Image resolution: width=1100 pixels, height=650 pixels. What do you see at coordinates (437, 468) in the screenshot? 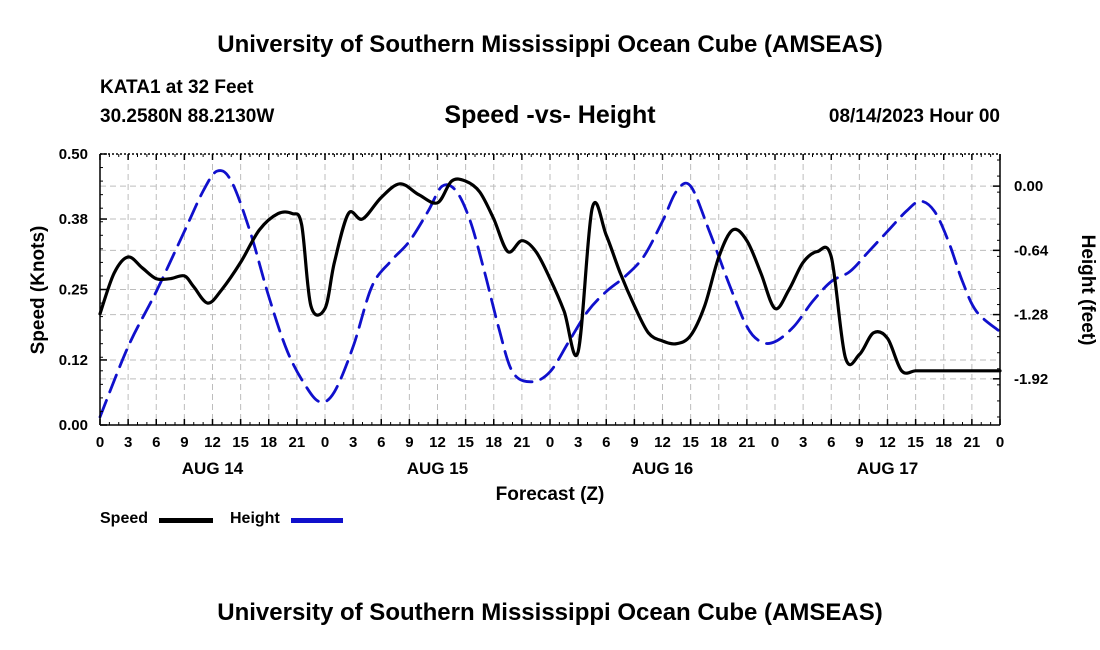
I see `date-label: AUG 15` at bounding box center [437, 468].